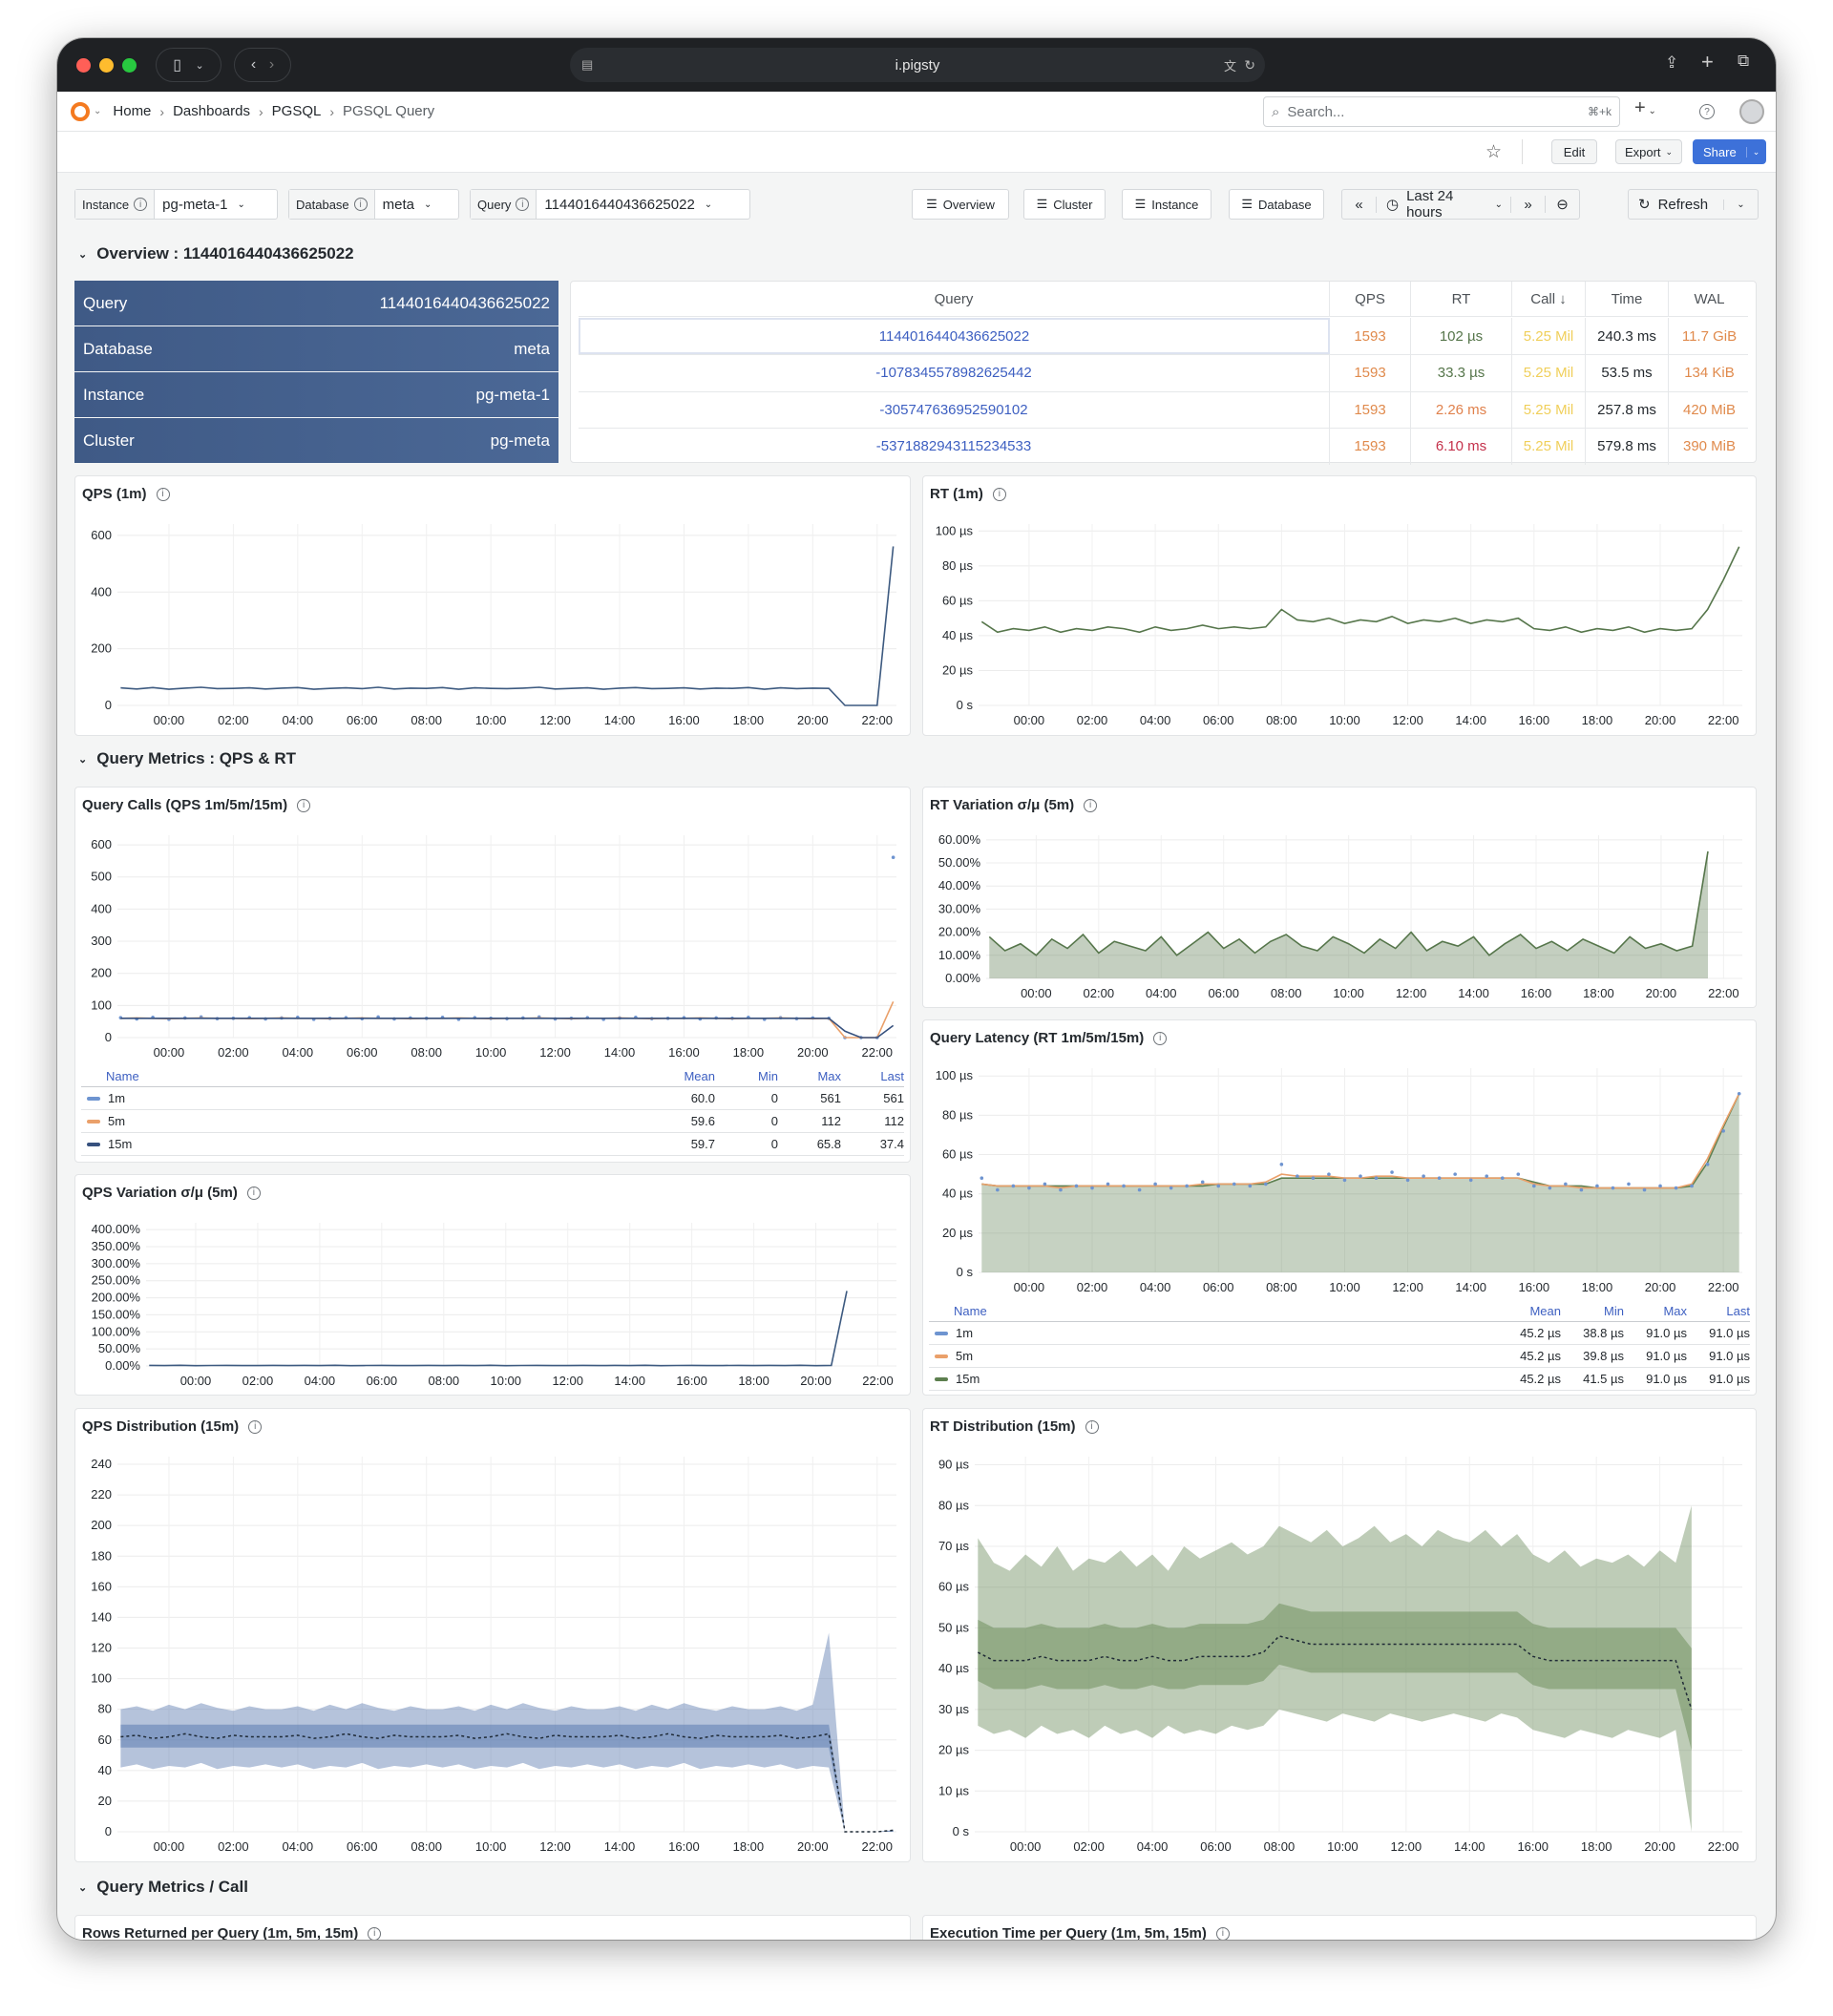  I want to click on translate-icon: 文, so click(1229, 66).